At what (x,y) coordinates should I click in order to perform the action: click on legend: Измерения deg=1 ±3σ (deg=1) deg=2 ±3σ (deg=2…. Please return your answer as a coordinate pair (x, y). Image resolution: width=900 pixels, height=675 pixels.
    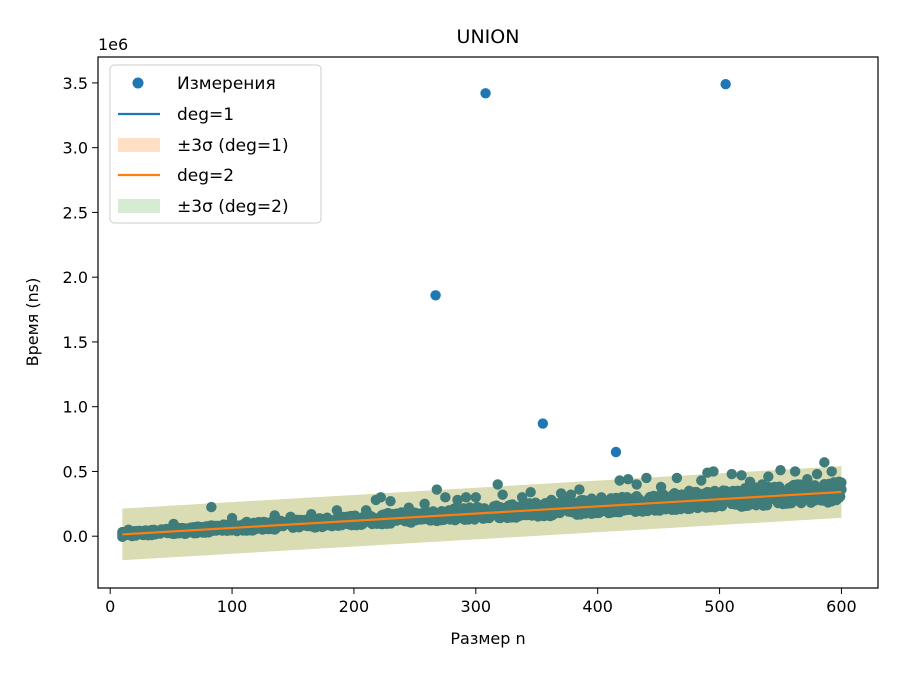
    Looking at the image, I should click on (215, 144).